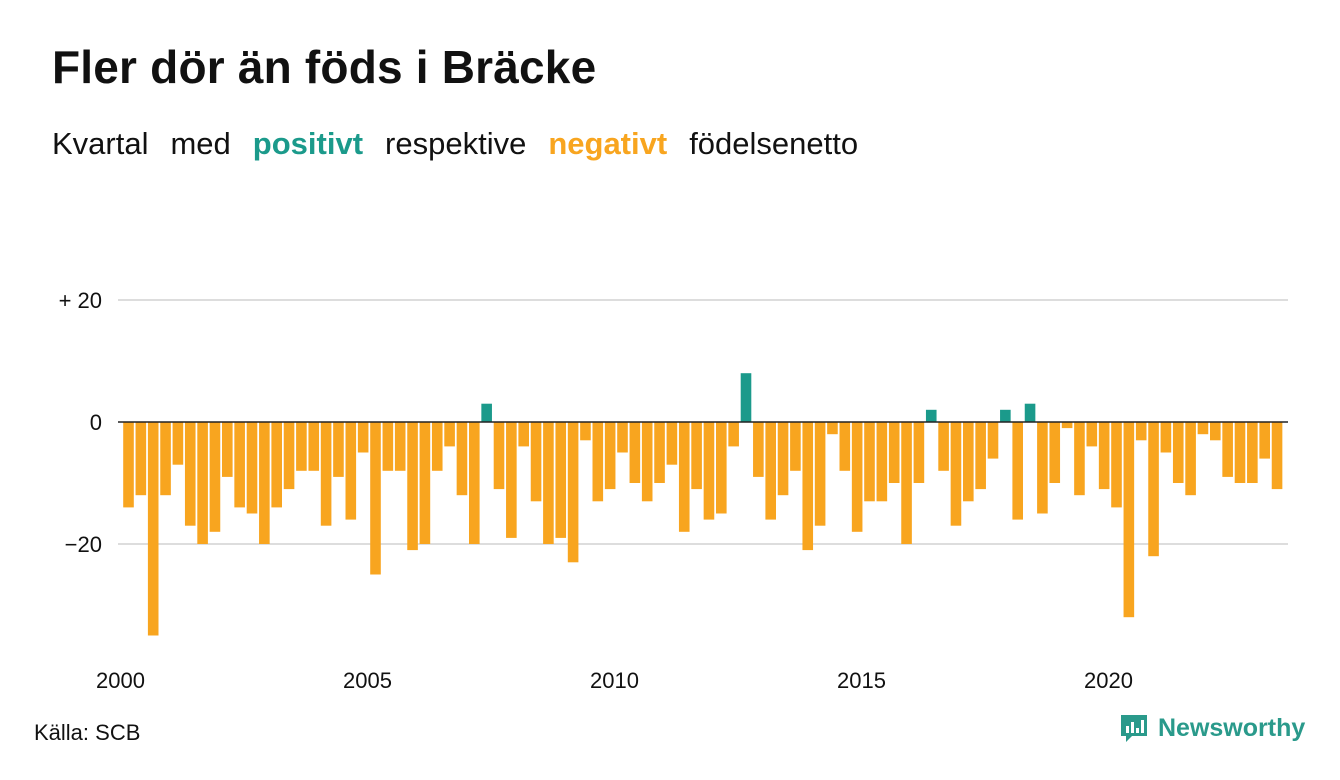 This screenshot has width=1340, height=780. What do you see at coordinates (200, 143) in the screenshot?
I see `subtitle-word: med` at bounding box center [200, 143].